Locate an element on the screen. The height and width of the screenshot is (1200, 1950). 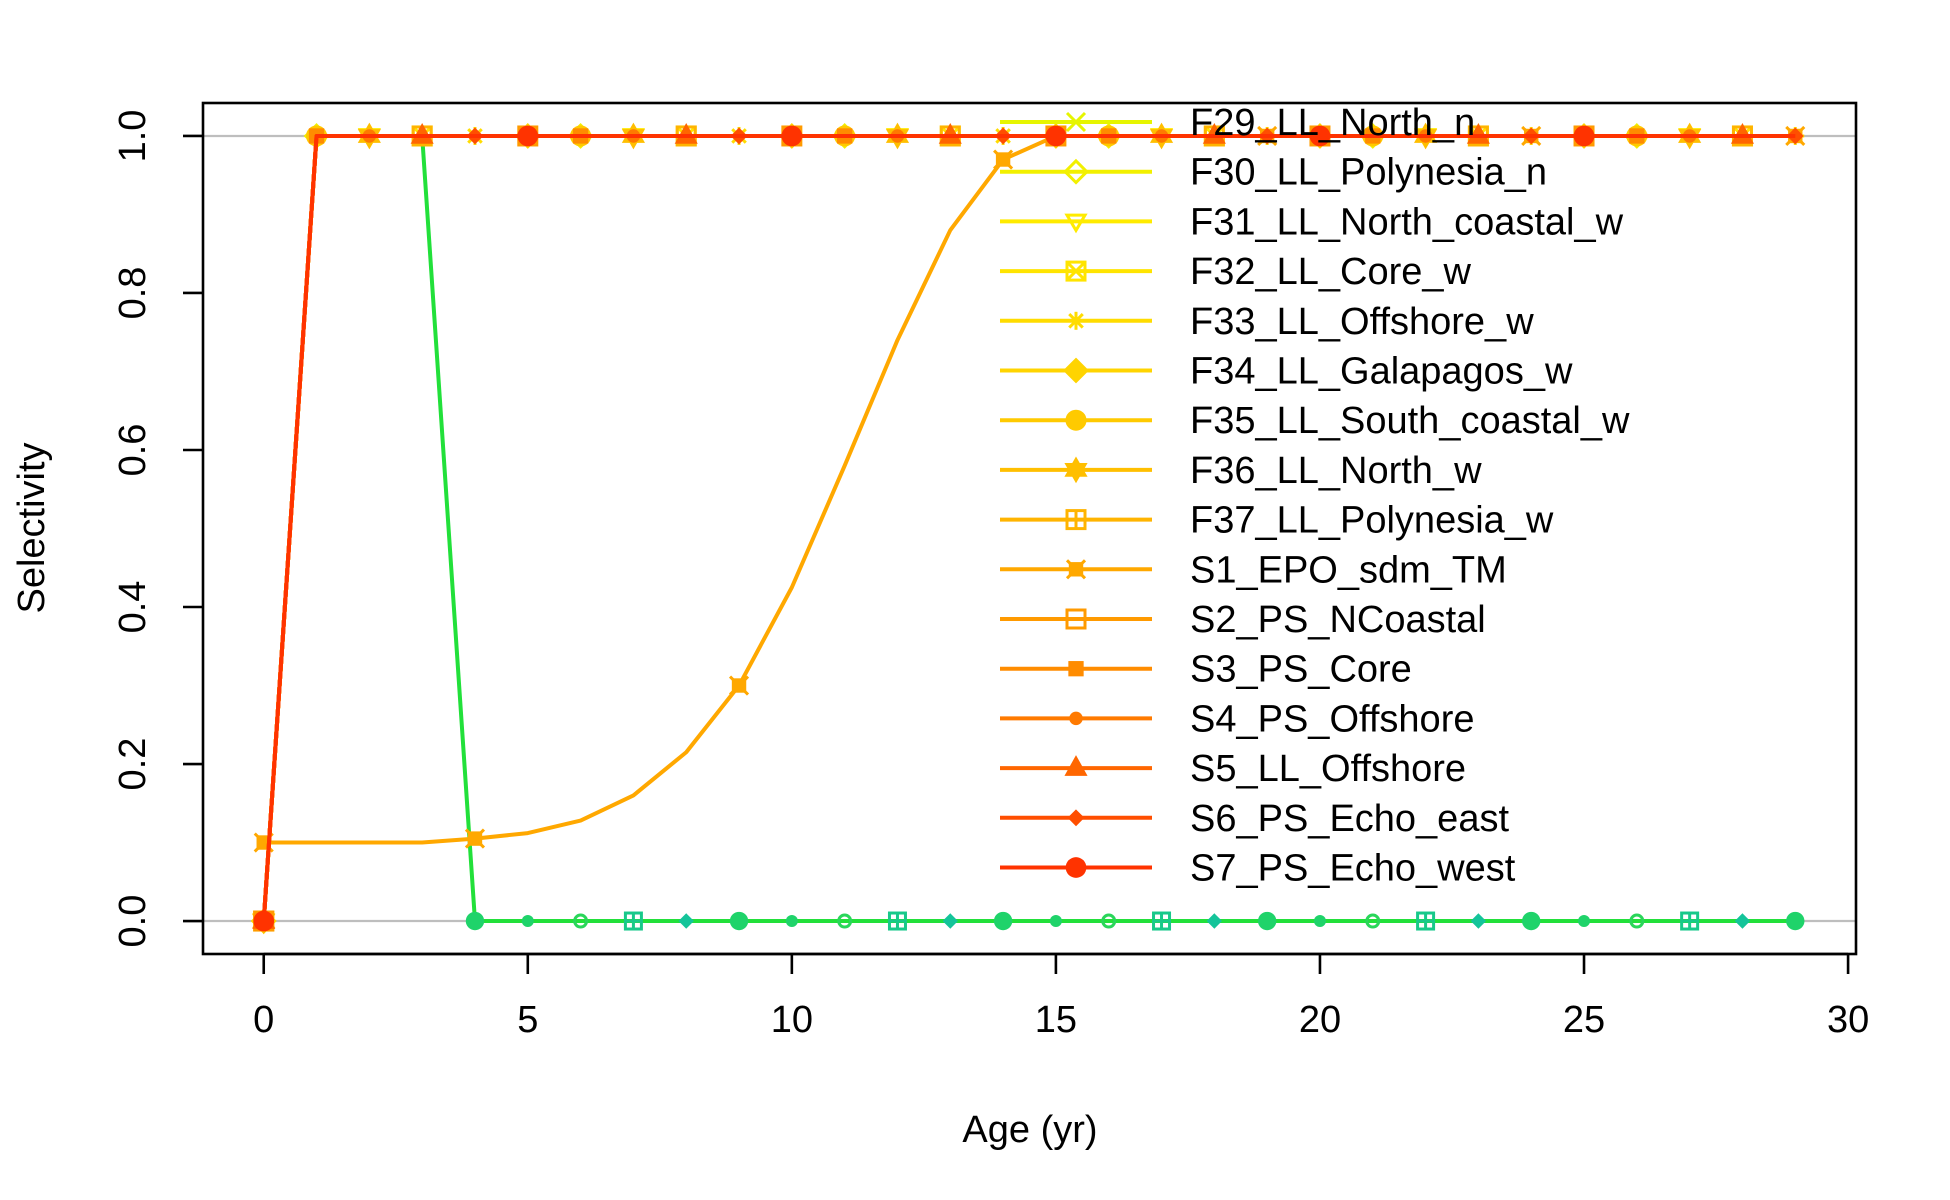
legend-entry: F33_LL_Offshore_w is located at coordinates (1267, 322).